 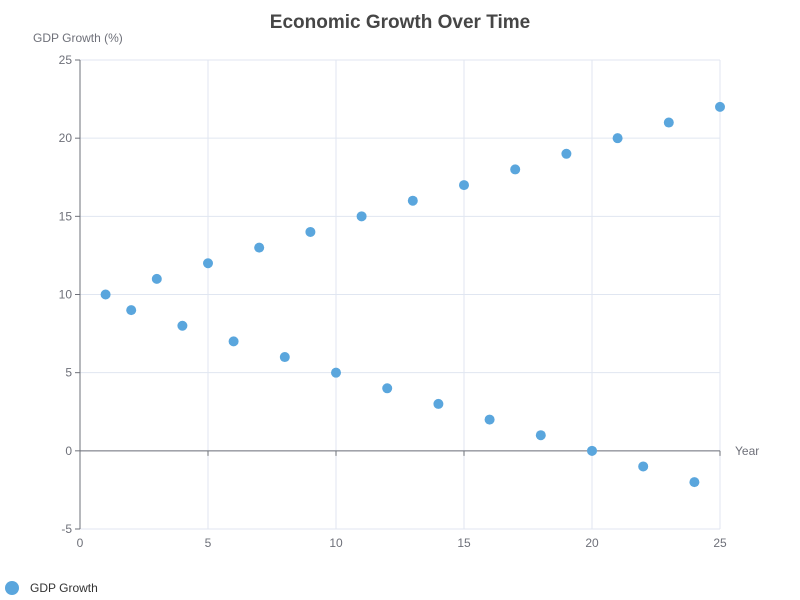 I want to click on legend-label: GDP Growth, so click(x=64, y=588).